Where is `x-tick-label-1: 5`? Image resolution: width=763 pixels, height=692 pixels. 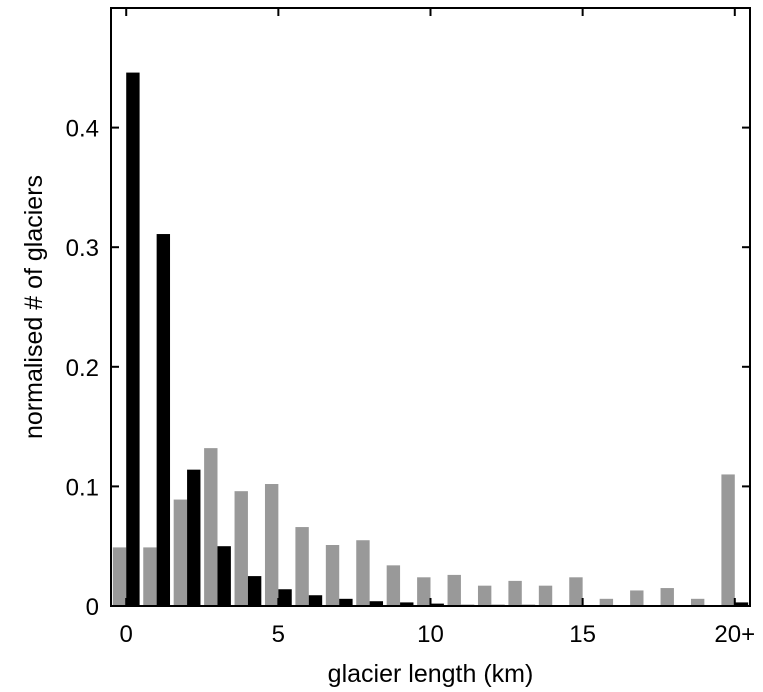 x-tick-label-1: 5 is located at coordinates (278, 634).